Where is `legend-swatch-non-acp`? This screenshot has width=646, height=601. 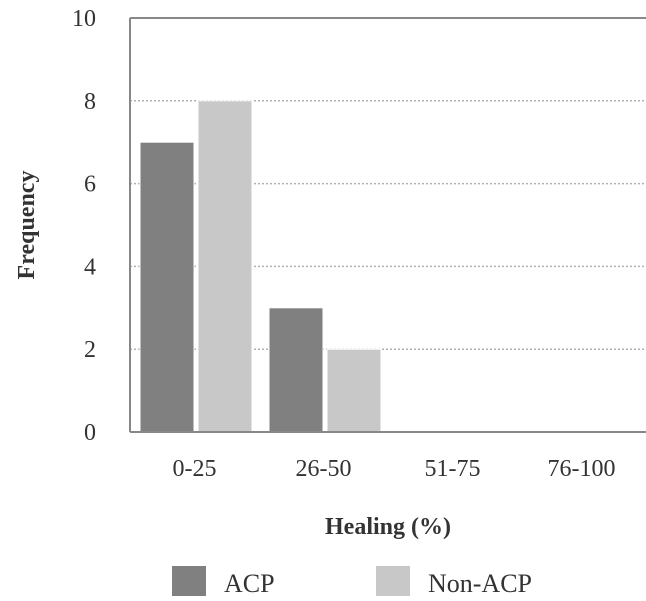 legend-swatch-non-acp is located at coordinates (393, 581).